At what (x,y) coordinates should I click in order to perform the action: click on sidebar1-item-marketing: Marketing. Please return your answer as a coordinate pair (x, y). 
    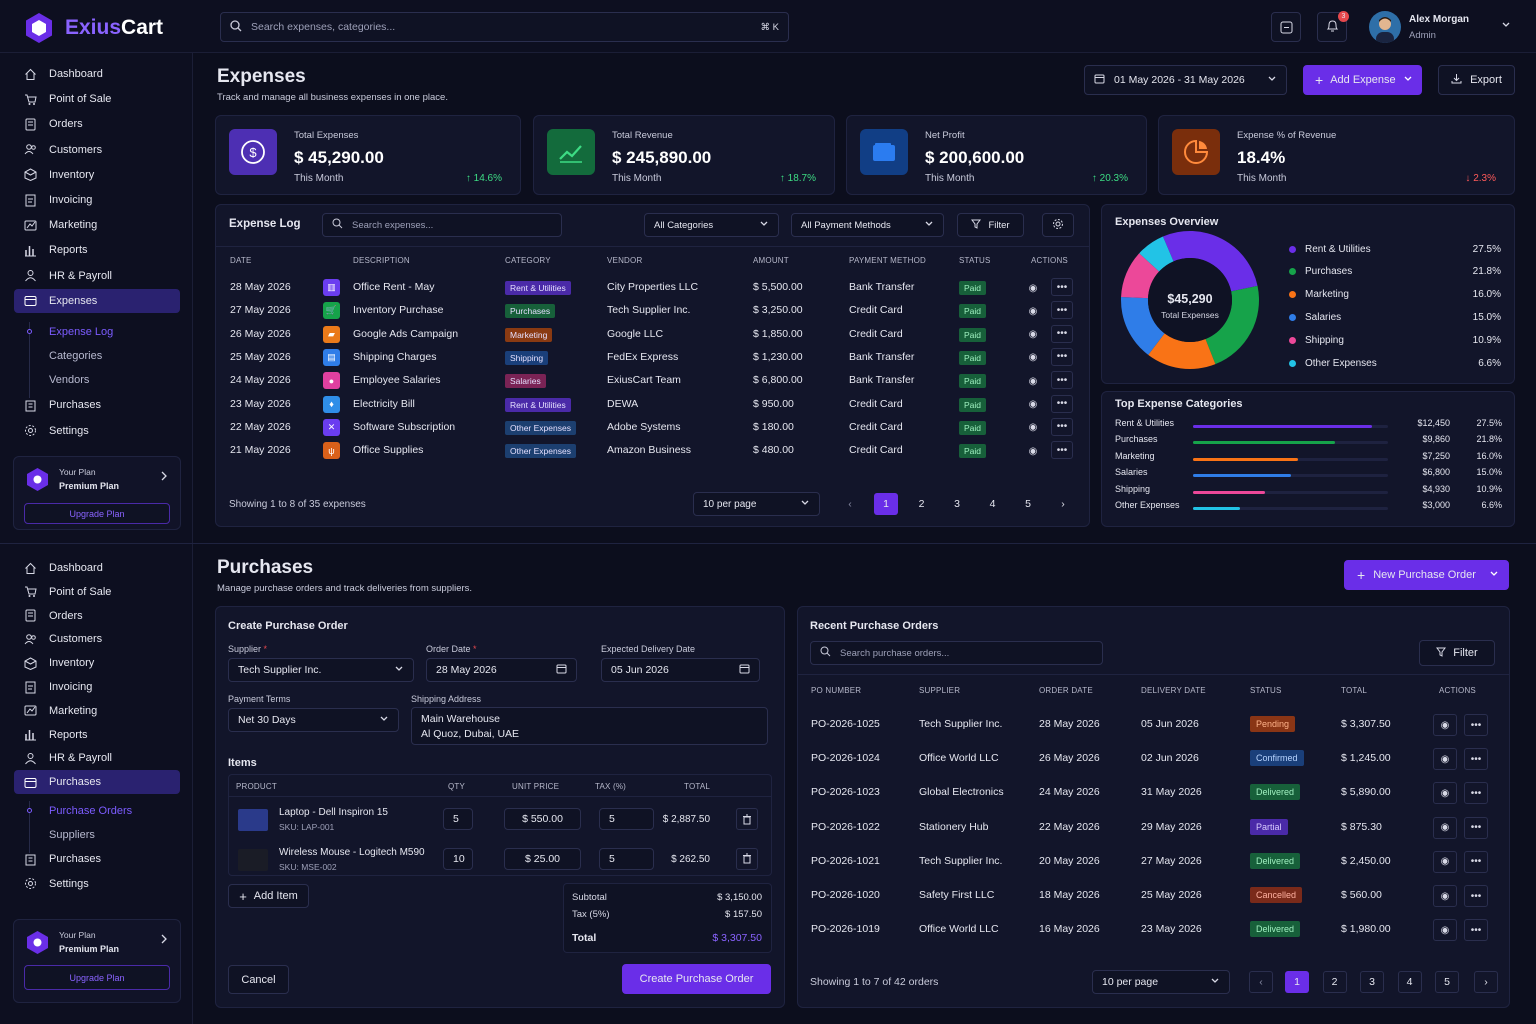
    Looking at the image, I should click on (97, 225).